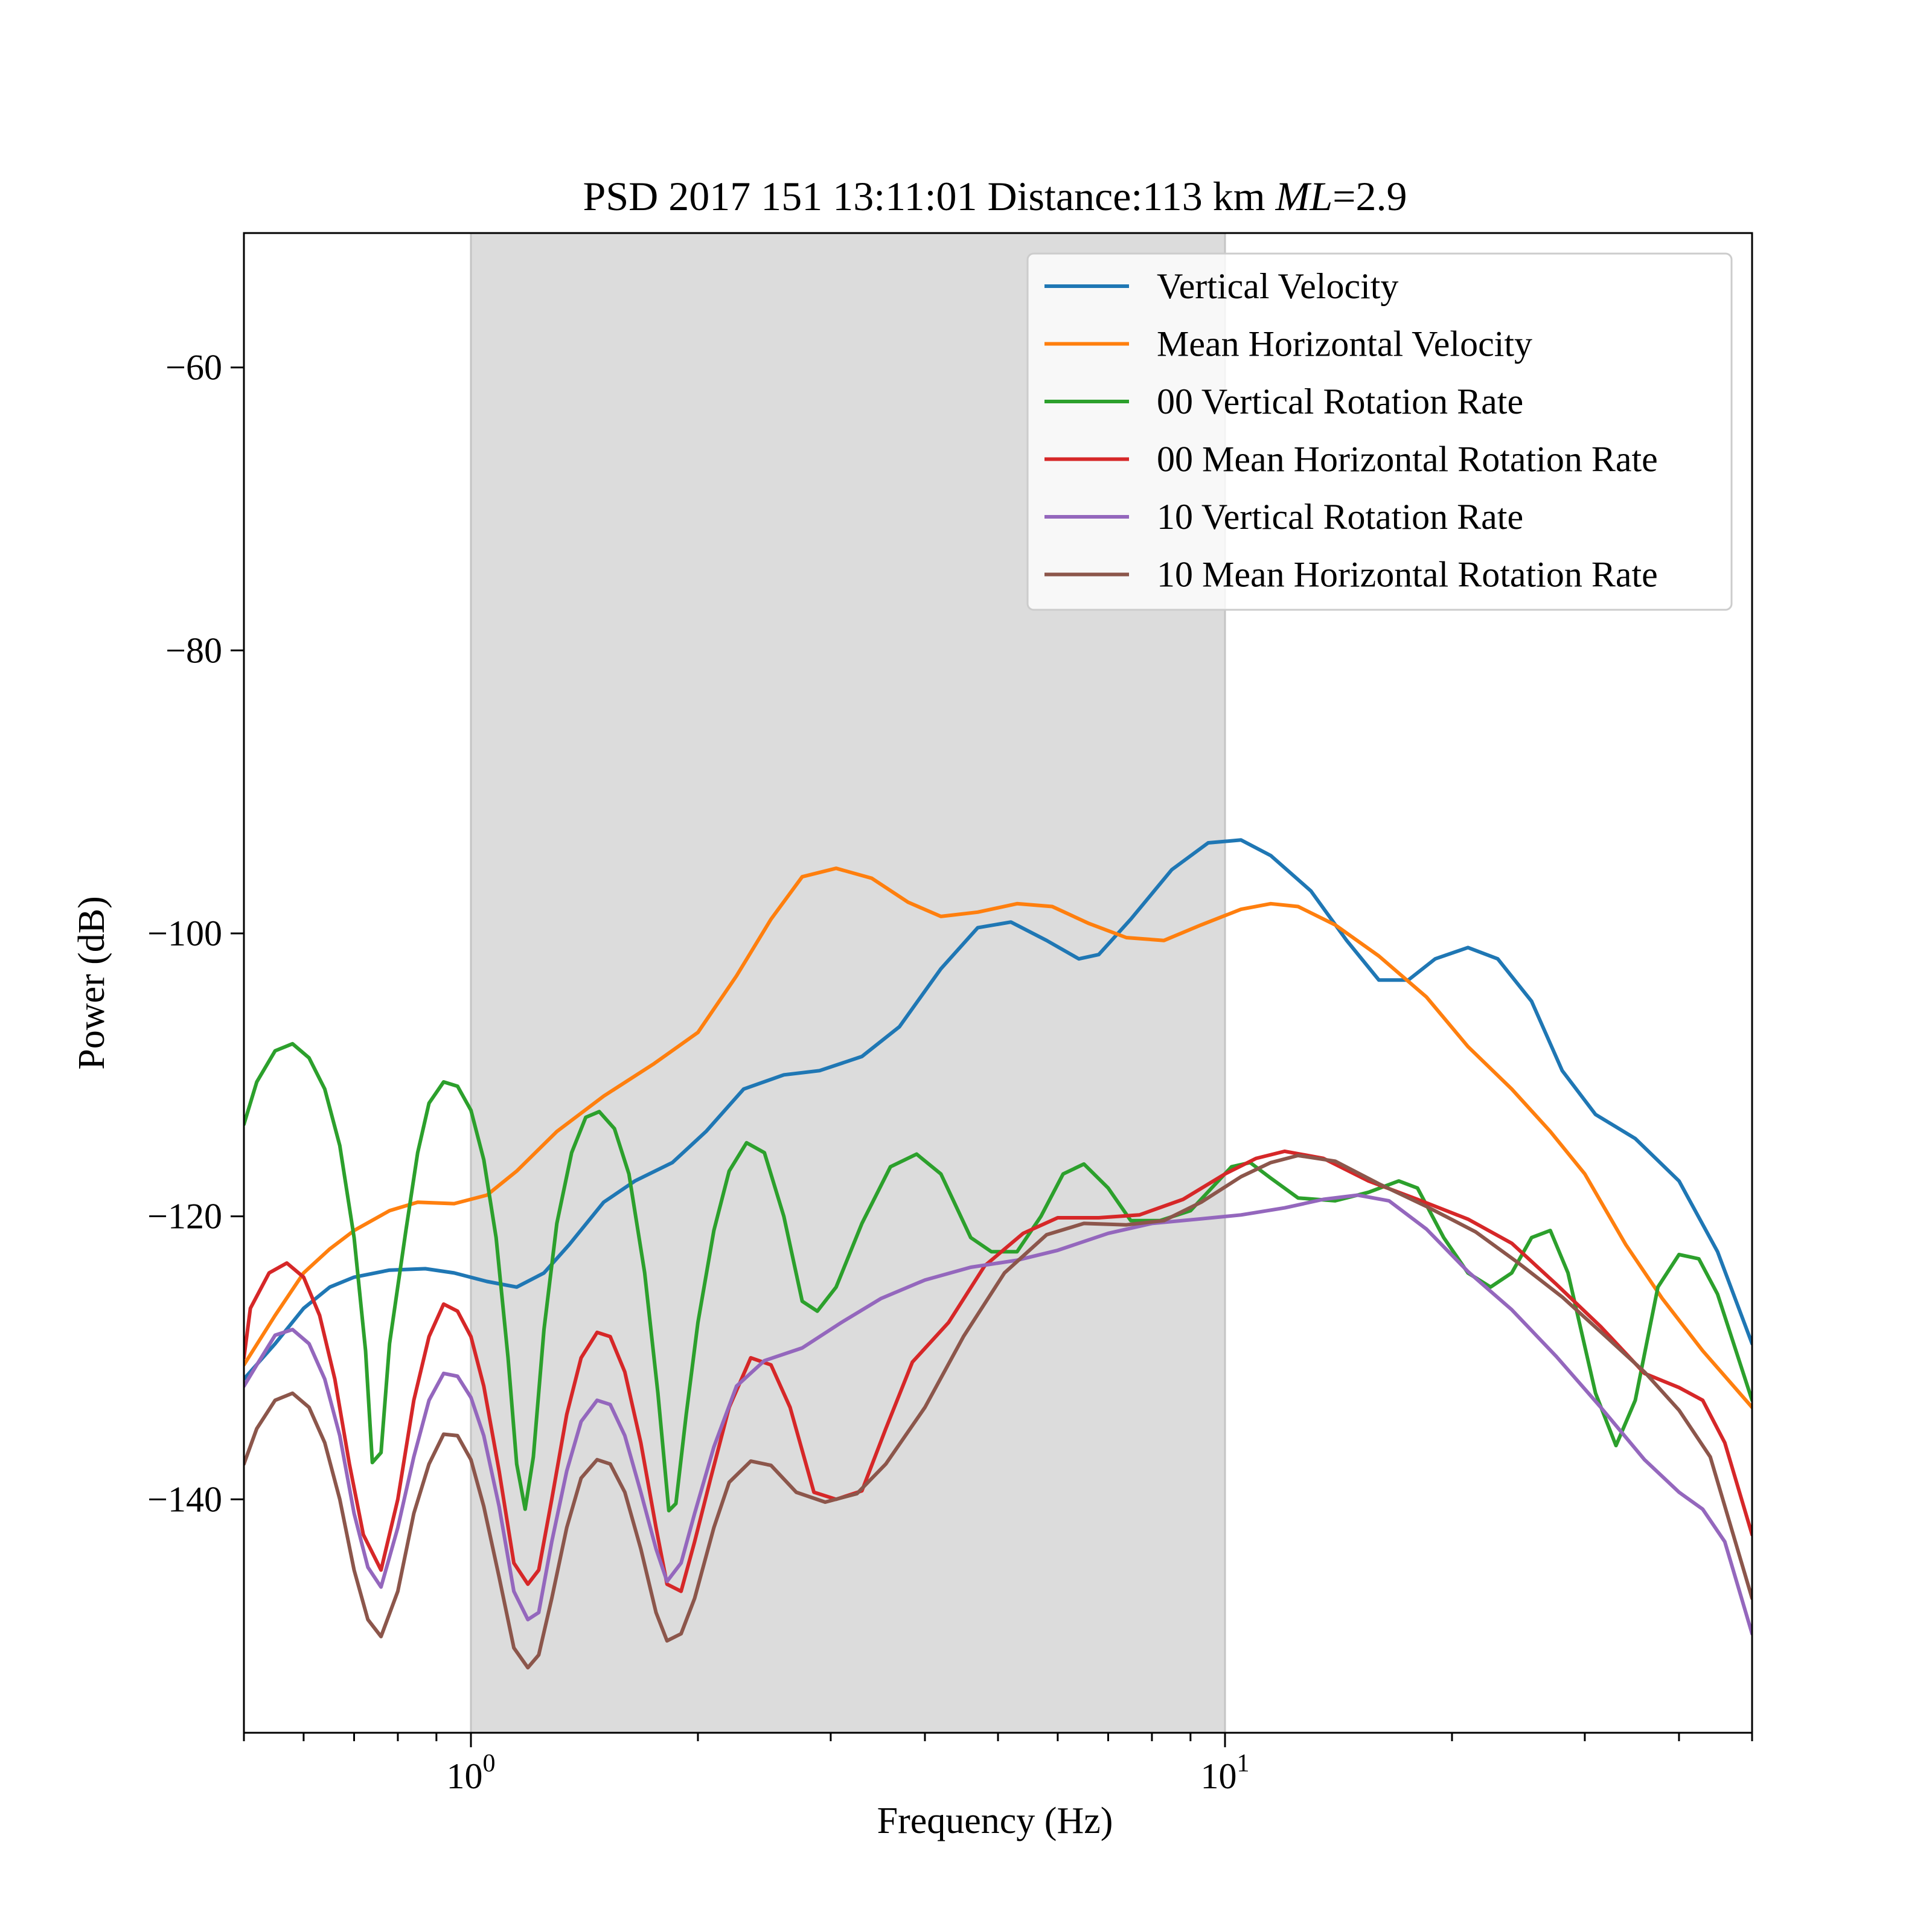 This screenshot has height=1932, width=1932. Describe the element at coordinates (92, 983) in the screenshot. I see `y-axis-label: Power (dB)` at that location.